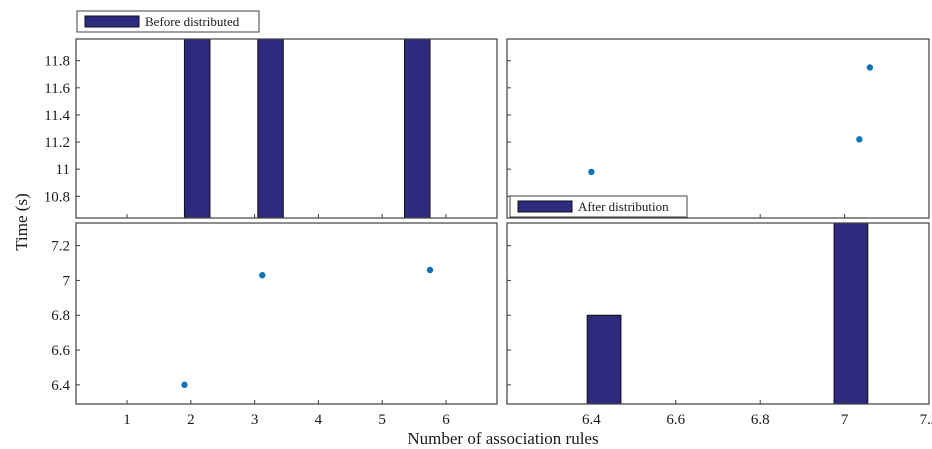 This screenshot has height=449, width=932. Describe the element at coordinates (760, 420) in the screenshot. I see `x-tick-label: 6.8` at that location.